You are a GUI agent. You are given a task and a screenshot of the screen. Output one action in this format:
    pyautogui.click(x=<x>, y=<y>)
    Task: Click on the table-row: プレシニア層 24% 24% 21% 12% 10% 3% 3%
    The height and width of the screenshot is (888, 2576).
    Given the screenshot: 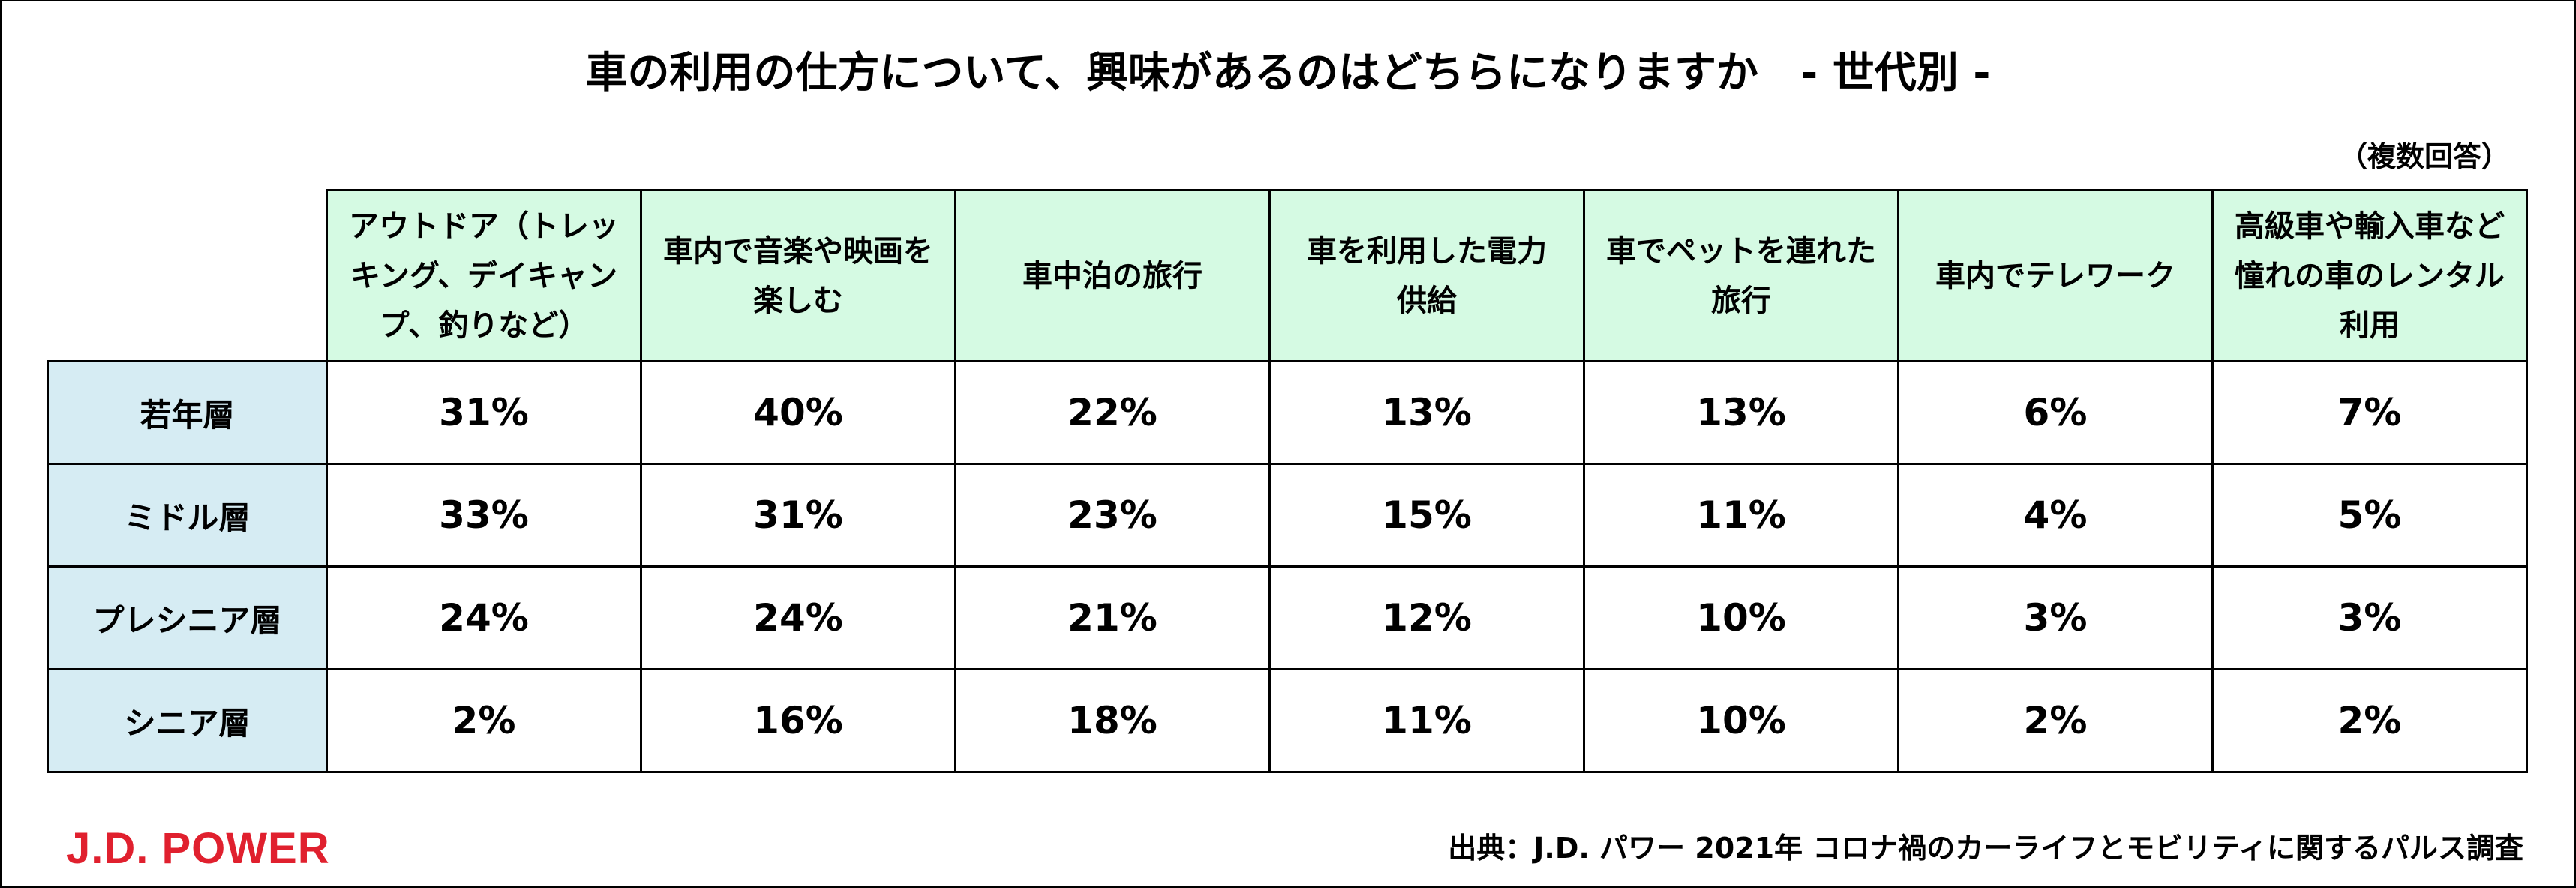 What is the action you would take?
    pyautogui.click(x=1287, y=618)
    